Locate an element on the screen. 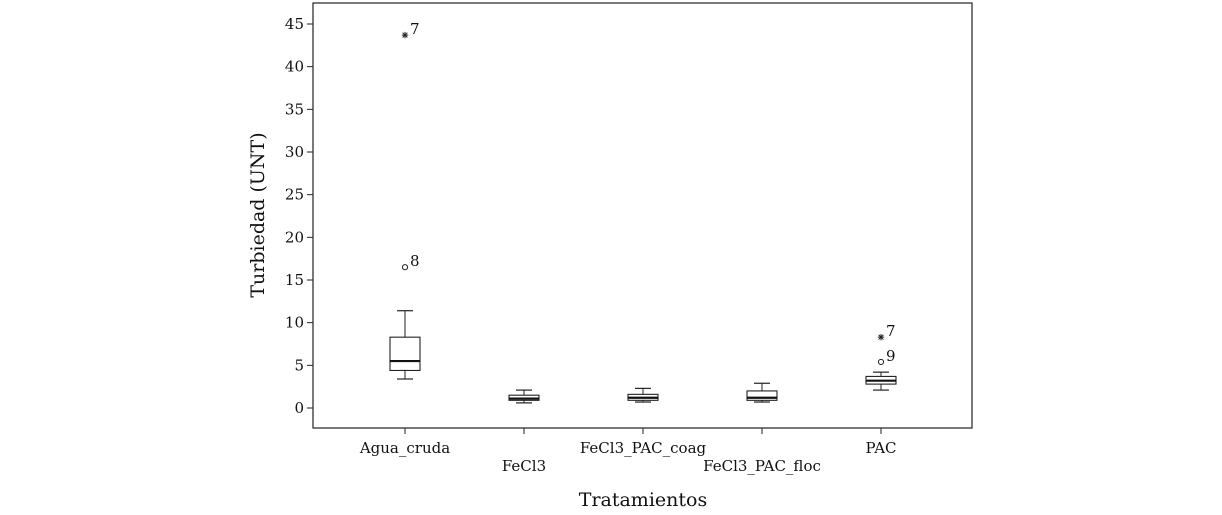  x-category-label: PAC is located at coordinates (880, 448).